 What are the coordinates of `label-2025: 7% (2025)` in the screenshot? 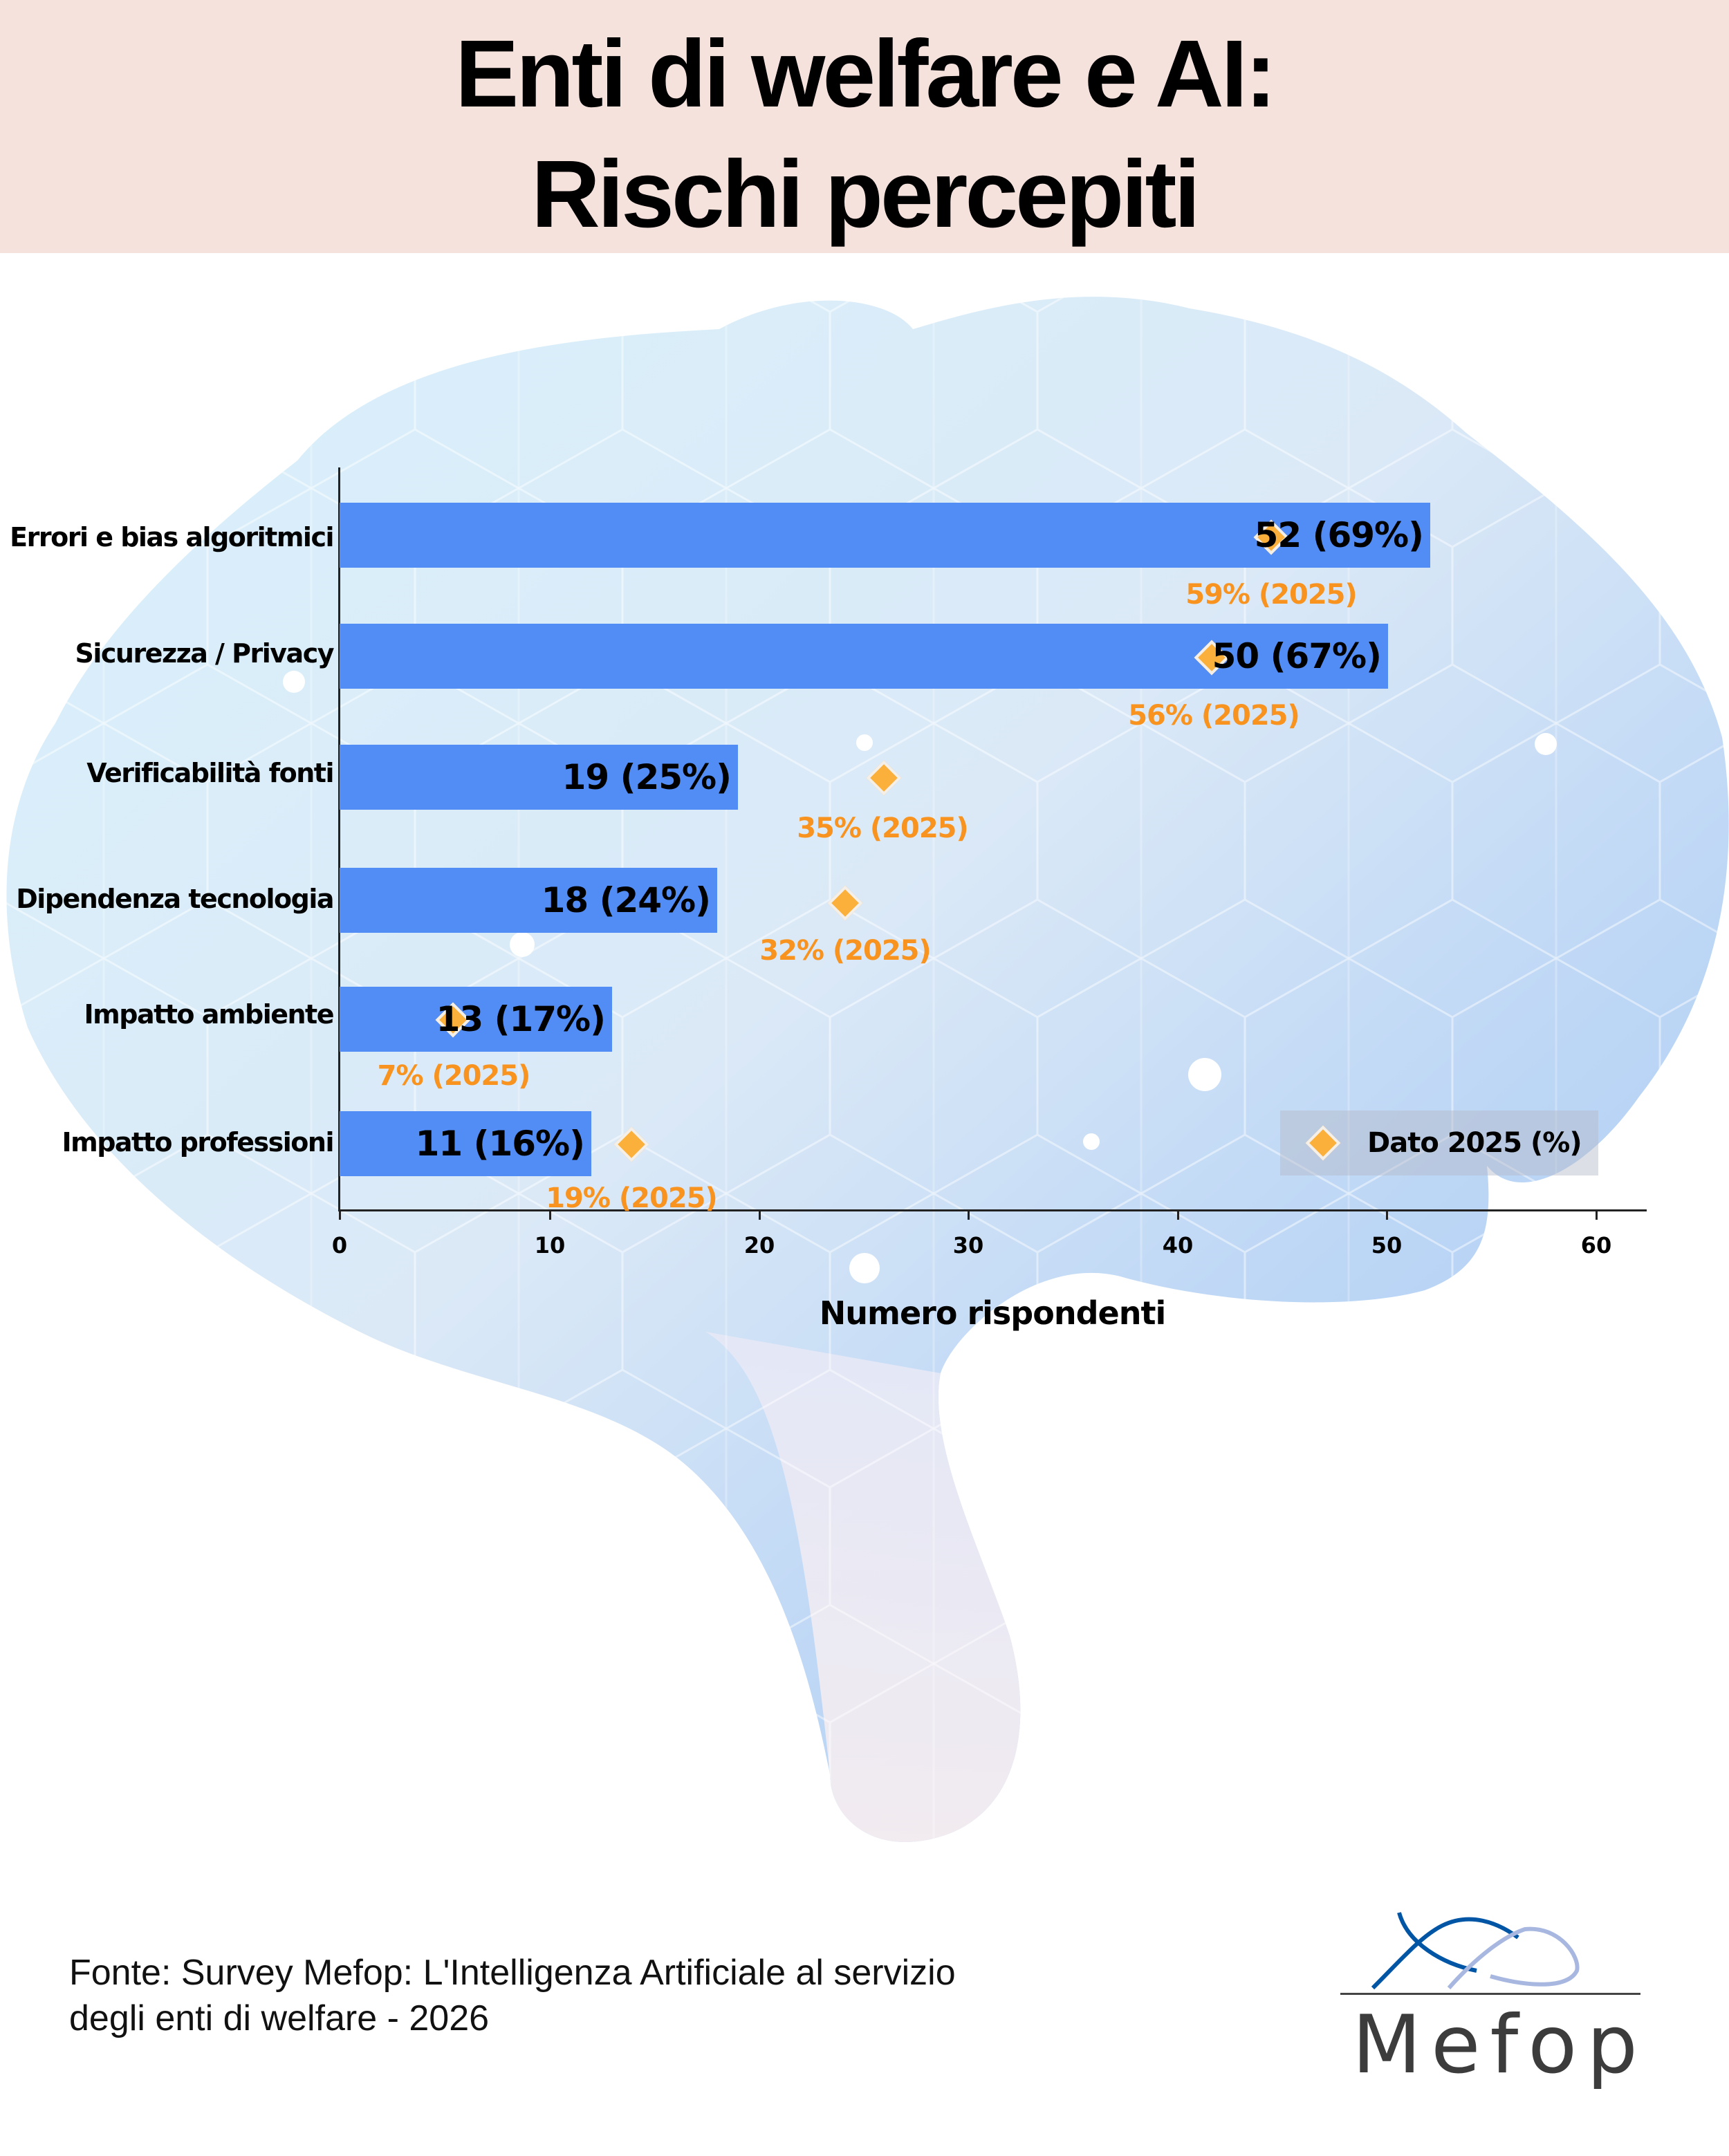 It's located at (454, 1076).